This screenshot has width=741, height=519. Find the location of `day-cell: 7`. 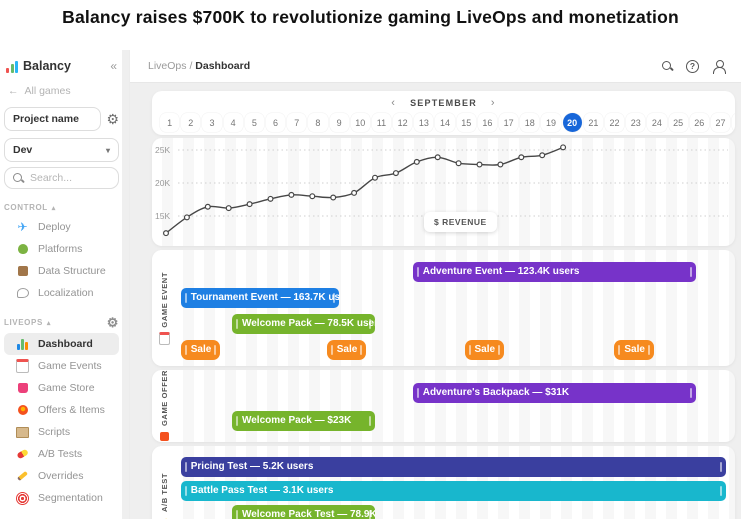

day-cell: 7 is located at coordinates (297, 123).